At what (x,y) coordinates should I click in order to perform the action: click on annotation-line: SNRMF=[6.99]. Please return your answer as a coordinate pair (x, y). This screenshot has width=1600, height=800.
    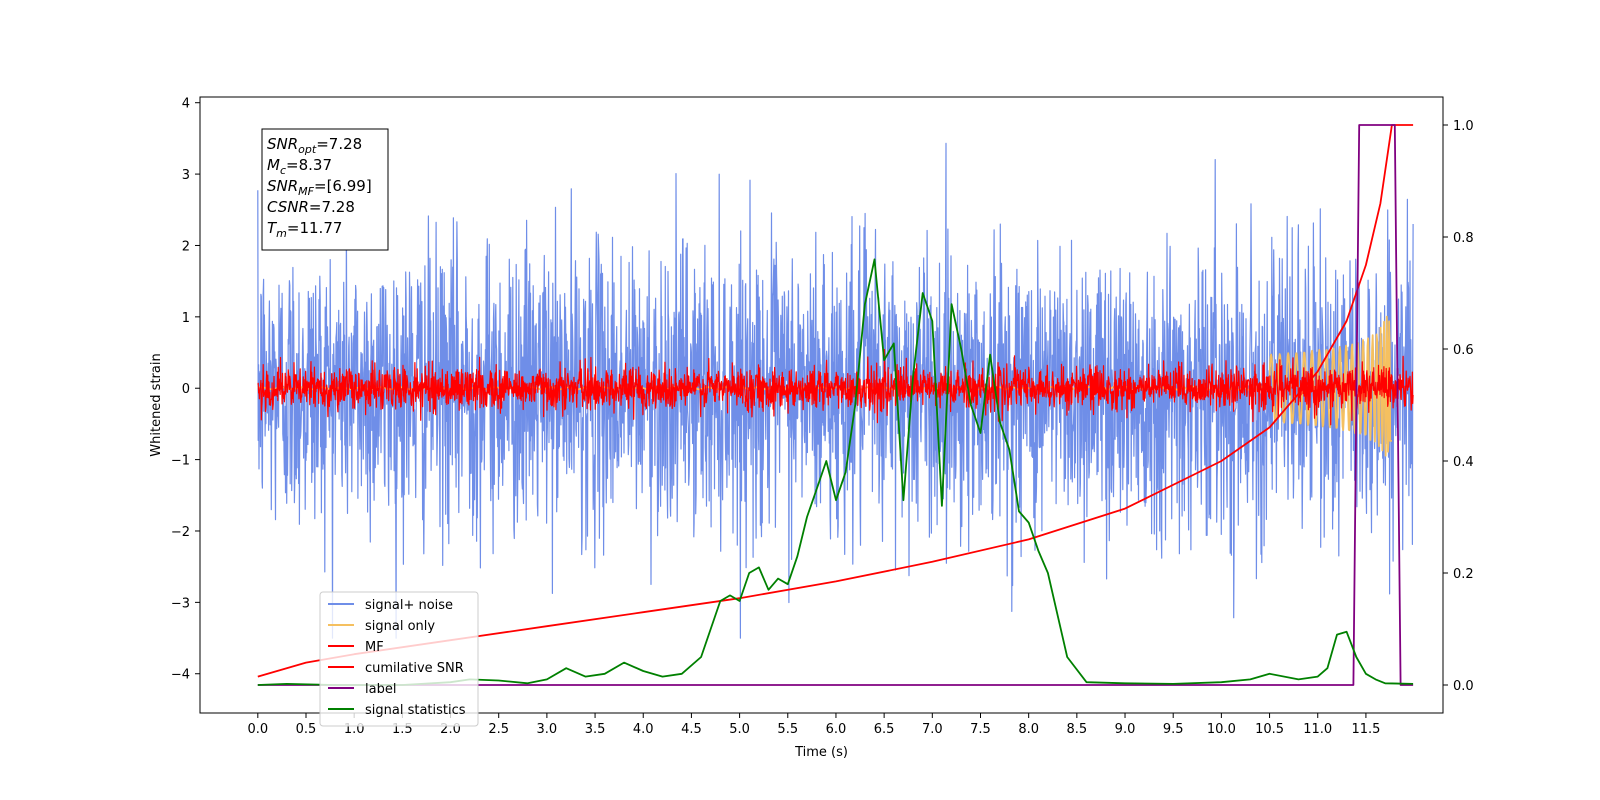
    Looking at the image, I should click on (319, 187).